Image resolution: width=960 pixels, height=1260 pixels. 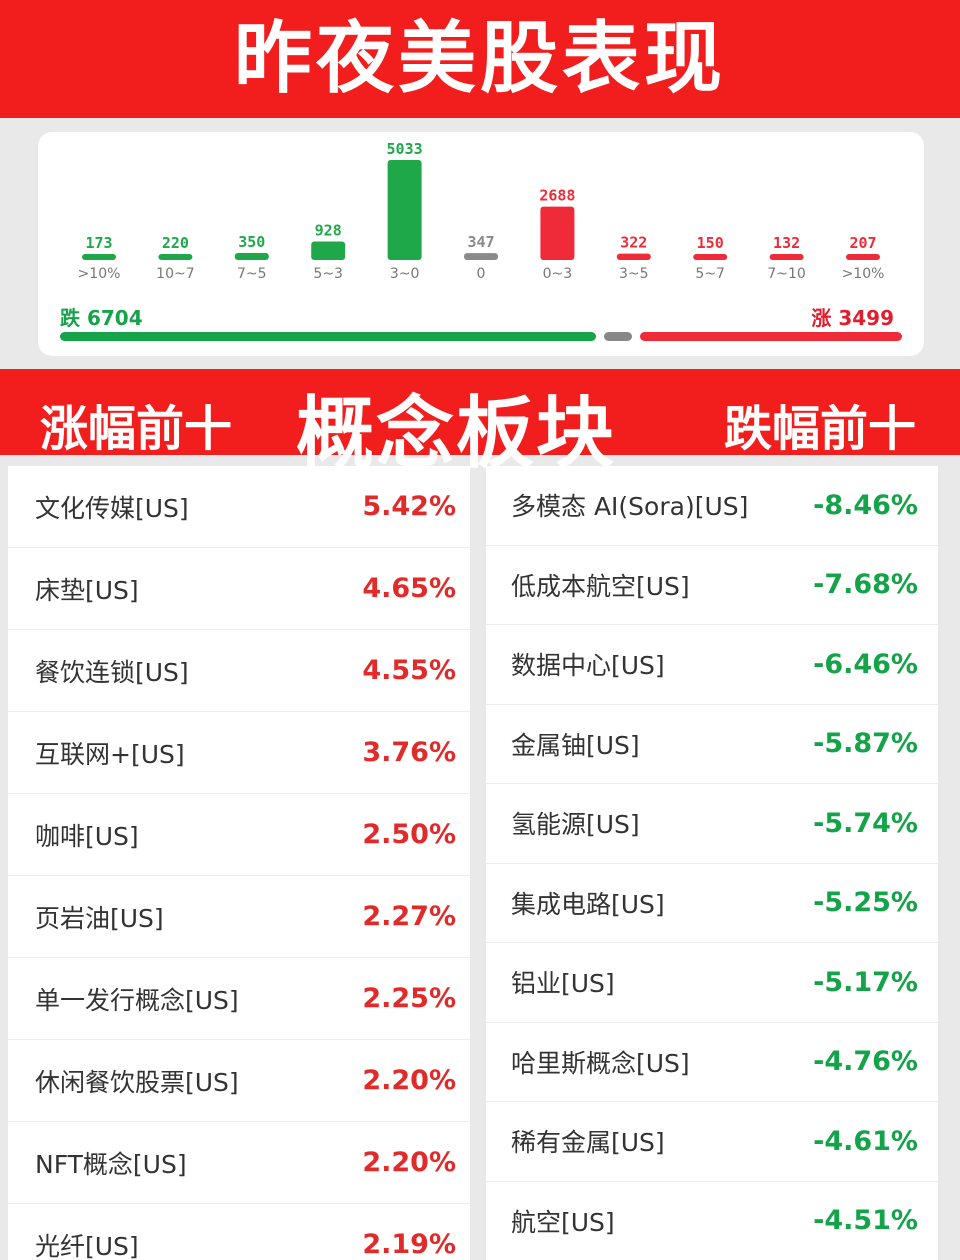 I want to click on loser-row: 多模态 AI(Sora)[US] -8.46%, so click(x=712, y=506).